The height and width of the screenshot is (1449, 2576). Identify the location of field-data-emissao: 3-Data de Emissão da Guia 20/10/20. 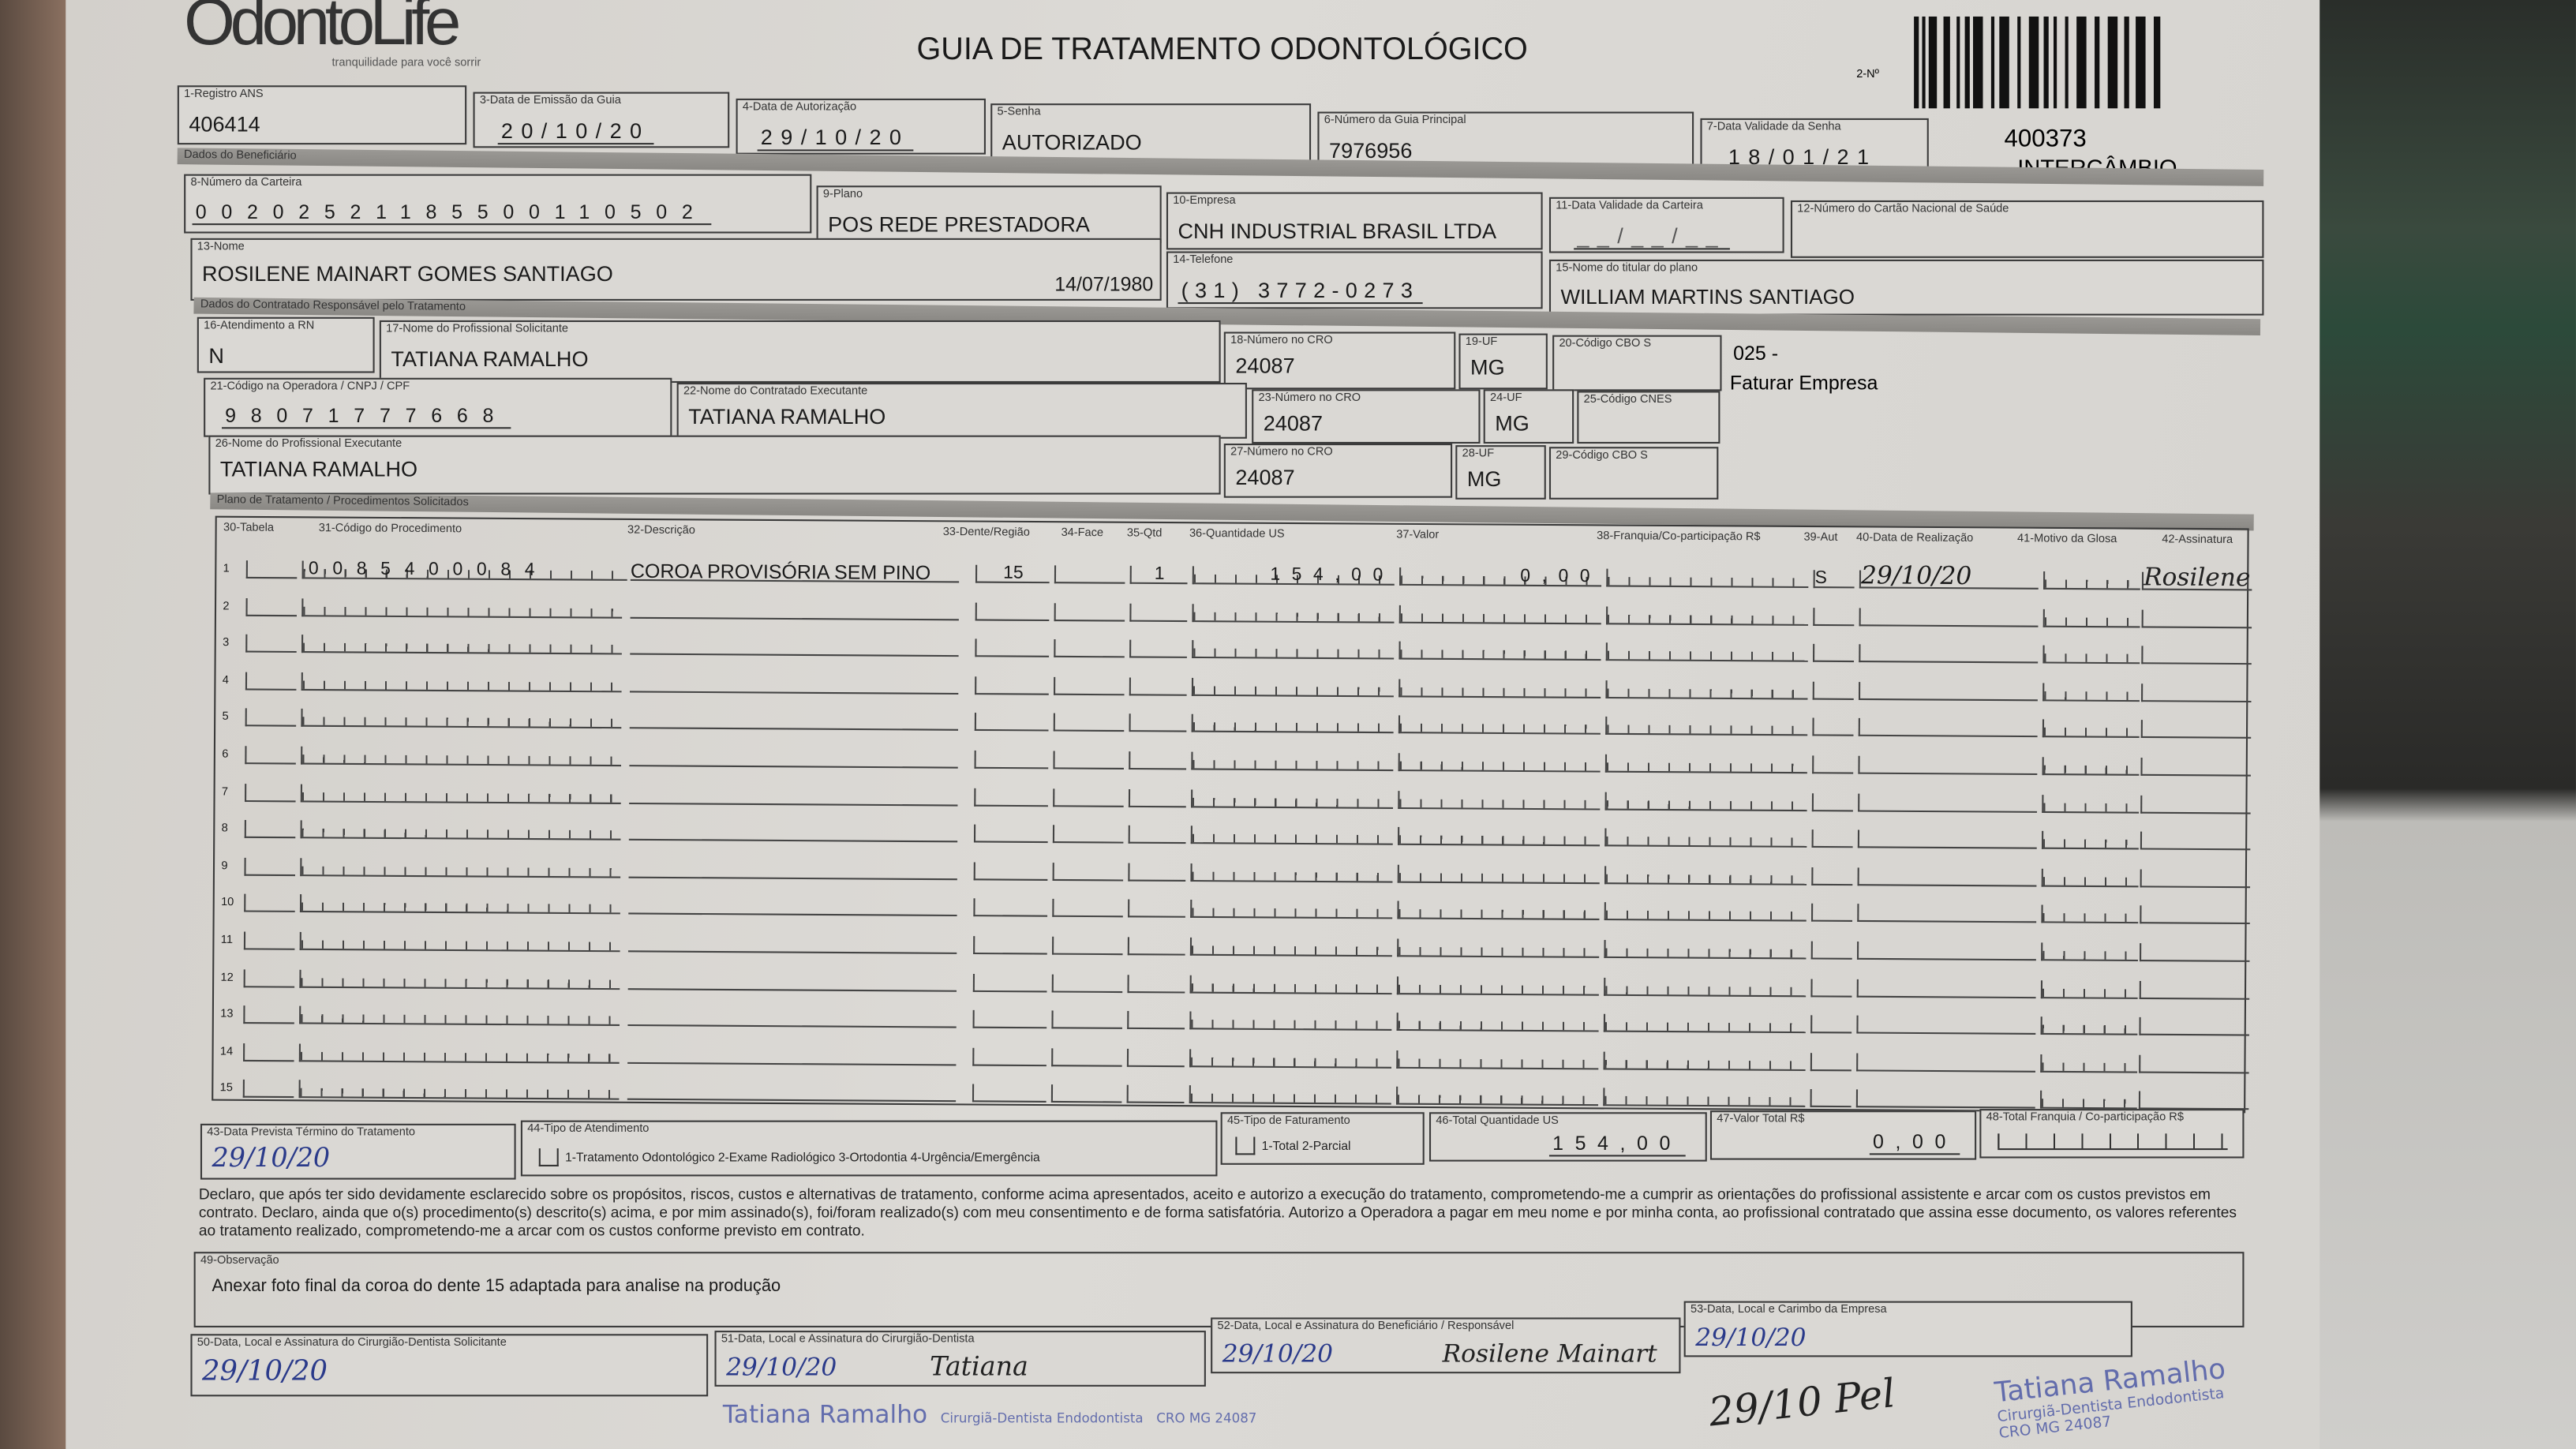
(601, 120).